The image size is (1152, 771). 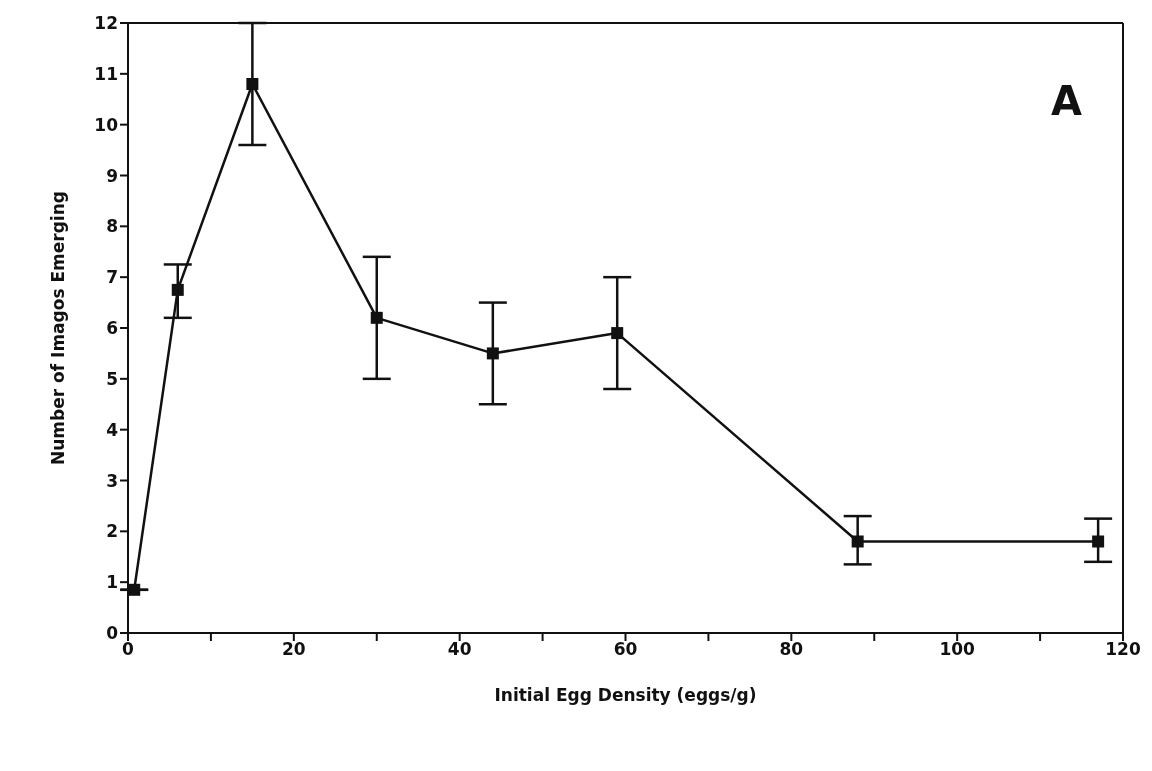 What do you see at coordinates (112, 277) in the screenshot?
I see `y-tick-label: 7` at bounding box center [112, 277].